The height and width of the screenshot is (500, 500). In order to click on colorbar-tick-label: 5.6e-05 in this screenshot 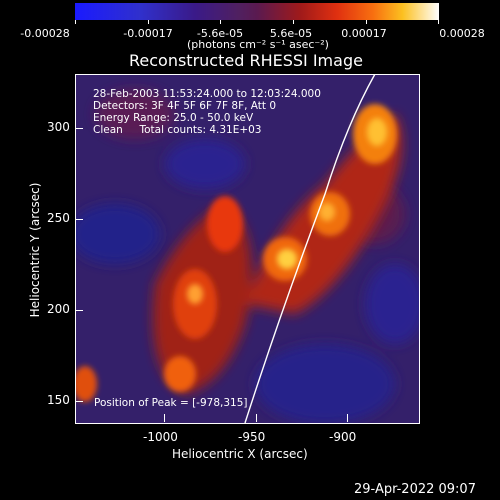, I will do `click(291, 33)`.